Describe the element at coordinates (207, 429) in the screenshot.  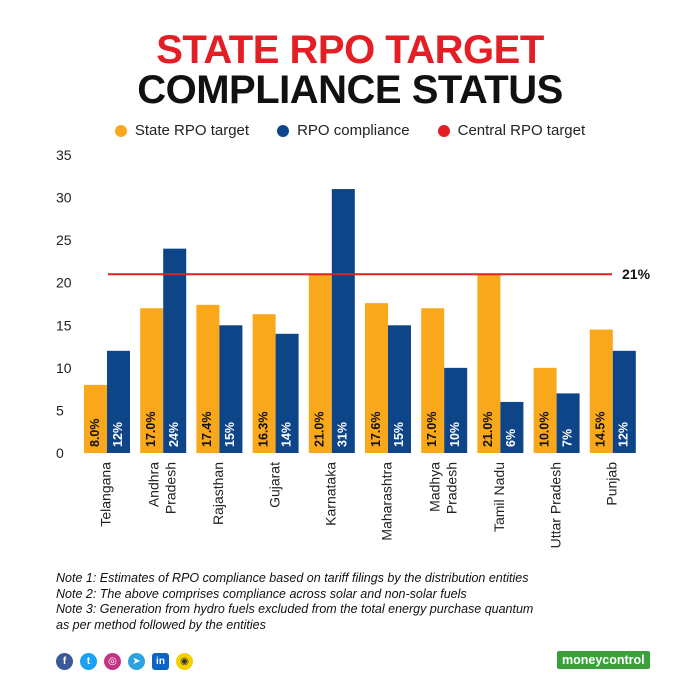
I see `bar-value-label: 17.4%` at that location.